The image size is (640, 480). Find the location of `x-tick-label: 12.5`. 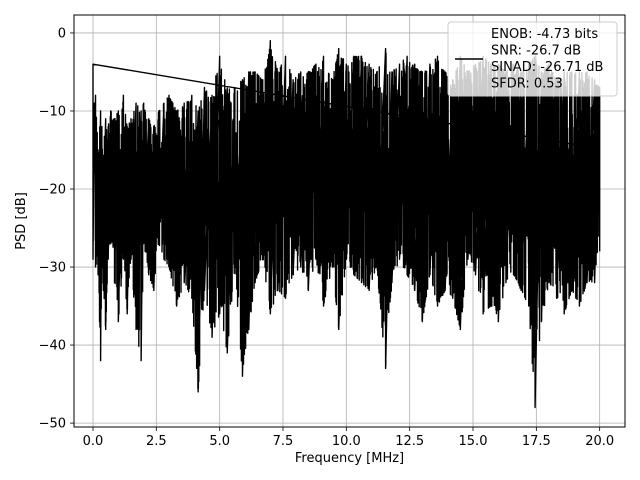

x-tick-label: 12.5 is located at coordinates (409, 441).